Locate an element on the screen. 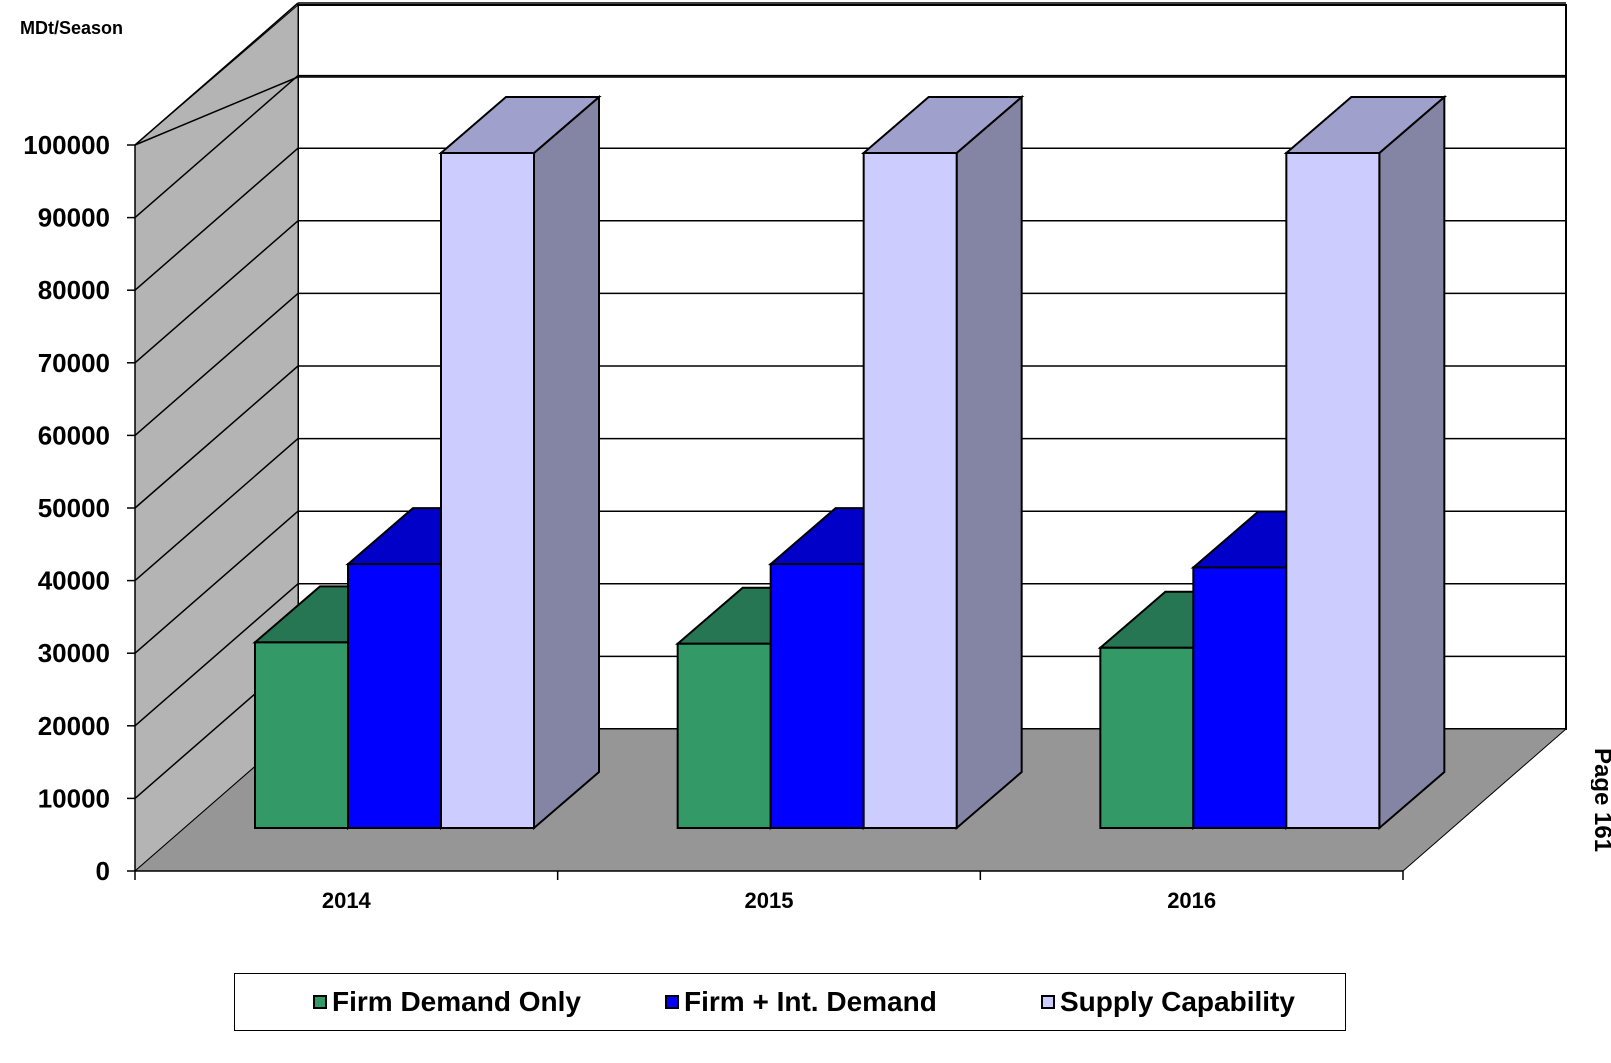 The image size is (1611, 1063). page-number-text: Page 161 is located at coordinates (1601, 800).